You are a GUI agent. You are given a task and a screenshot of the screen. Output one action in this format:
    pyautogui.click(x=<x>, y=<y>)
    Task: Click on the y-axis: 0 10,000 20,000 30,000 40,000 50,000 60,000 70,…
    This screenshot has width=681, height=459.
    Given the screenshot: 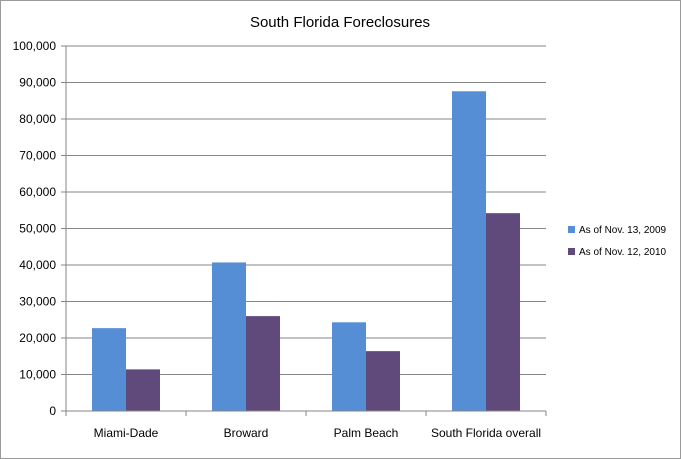 What is the action you would take?
    pyautogui.click(x=40, y=228)
    